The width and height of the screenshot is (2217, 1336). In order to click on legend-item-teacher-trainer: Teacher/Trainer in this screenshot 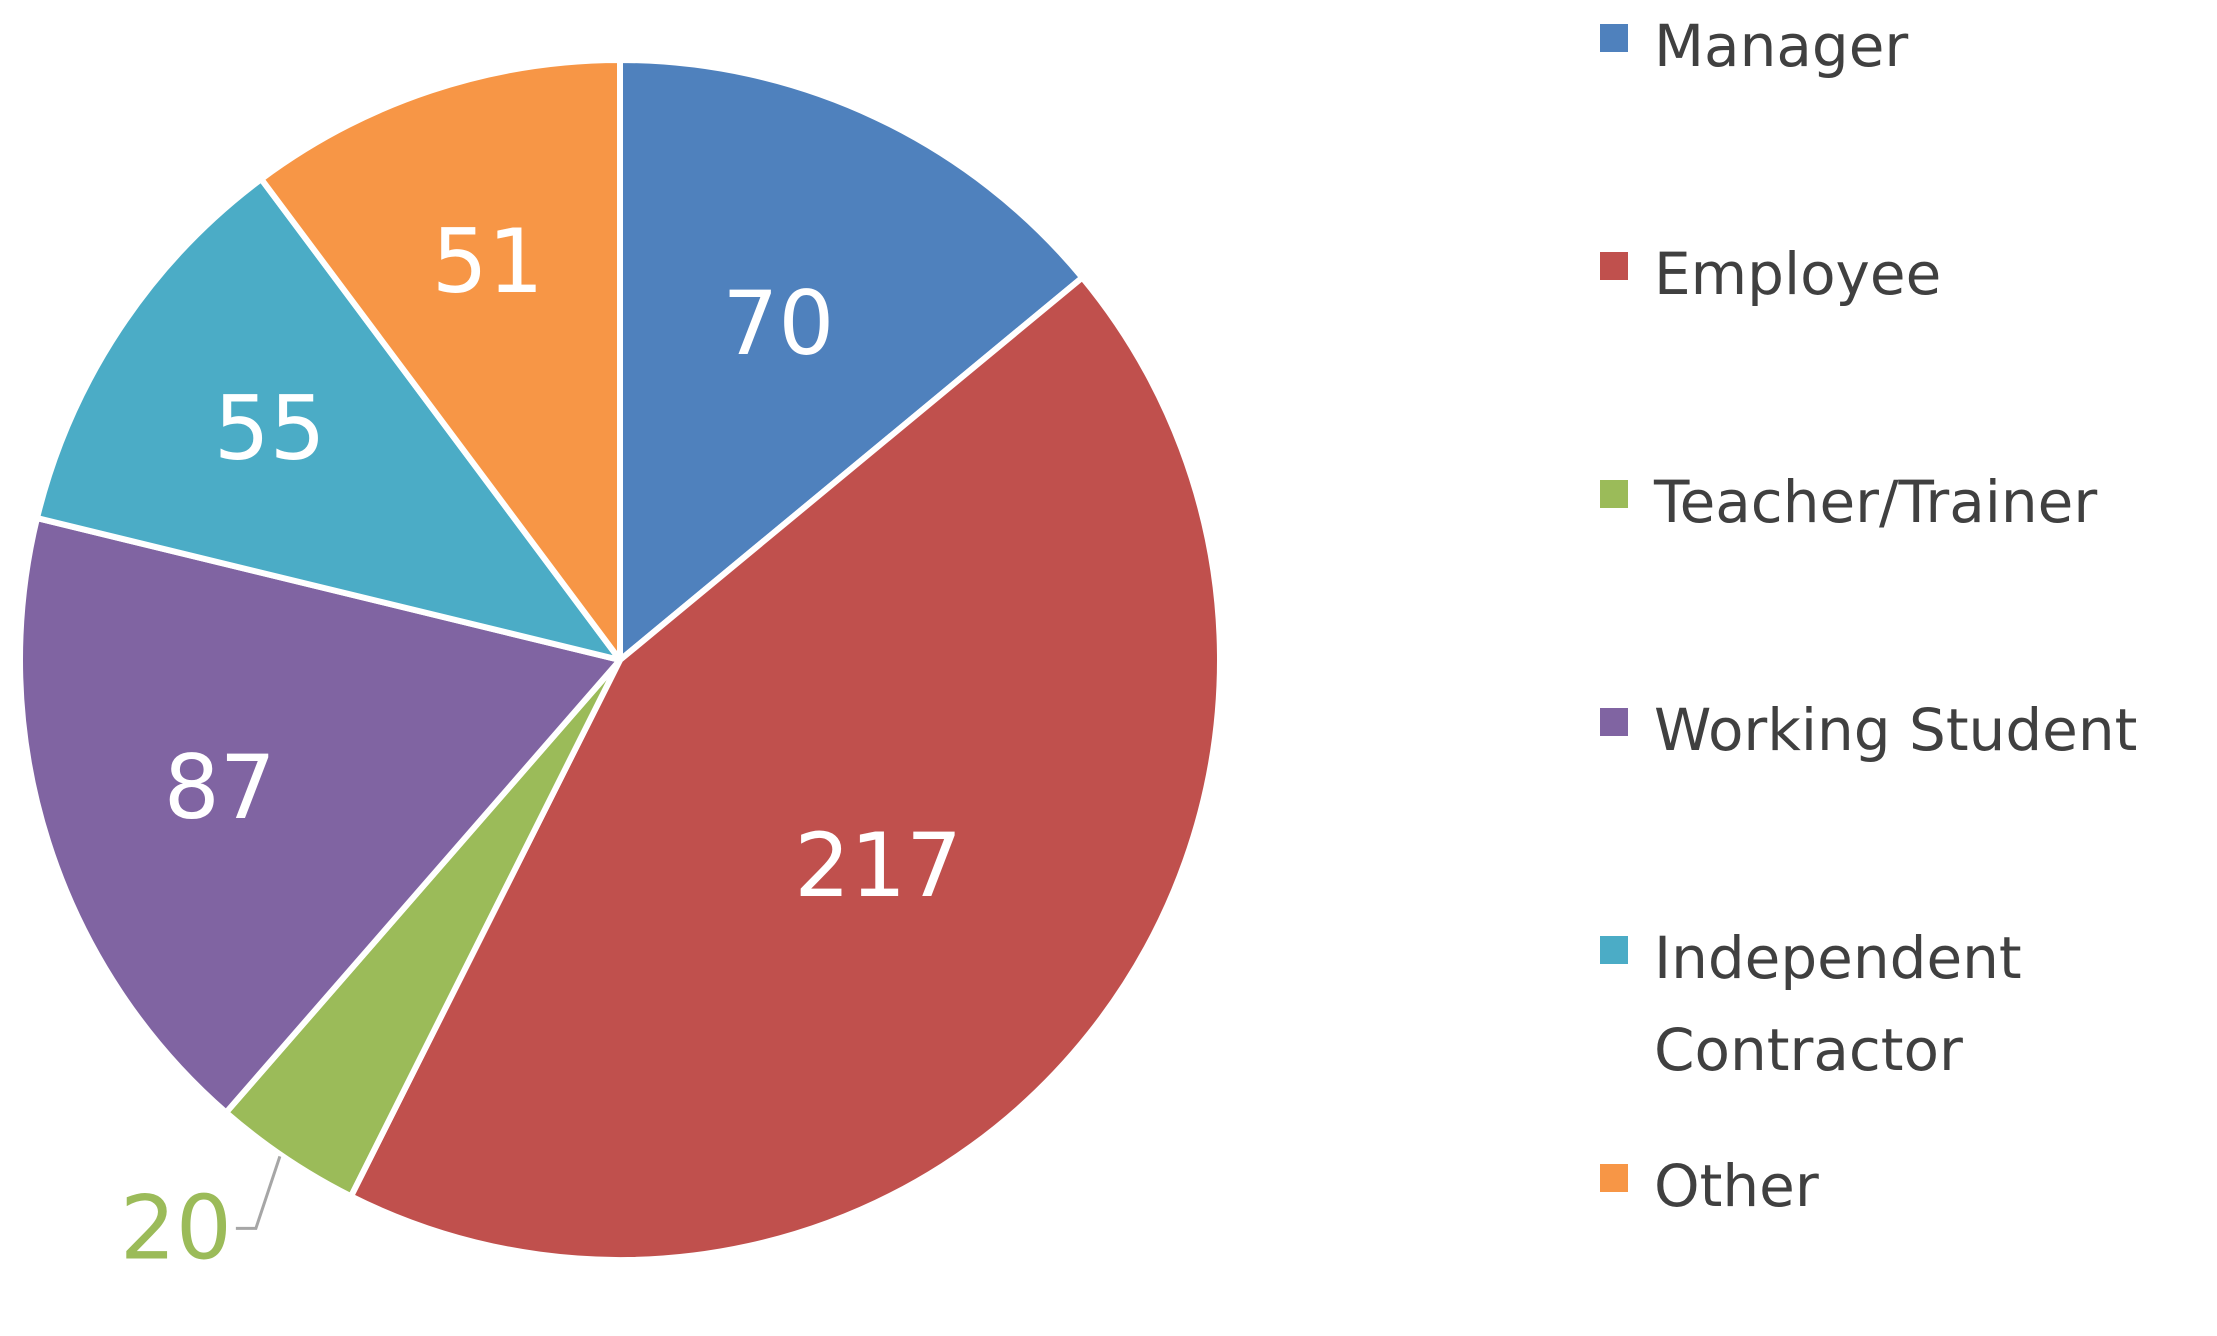, I will do `click(1887, 502)`.